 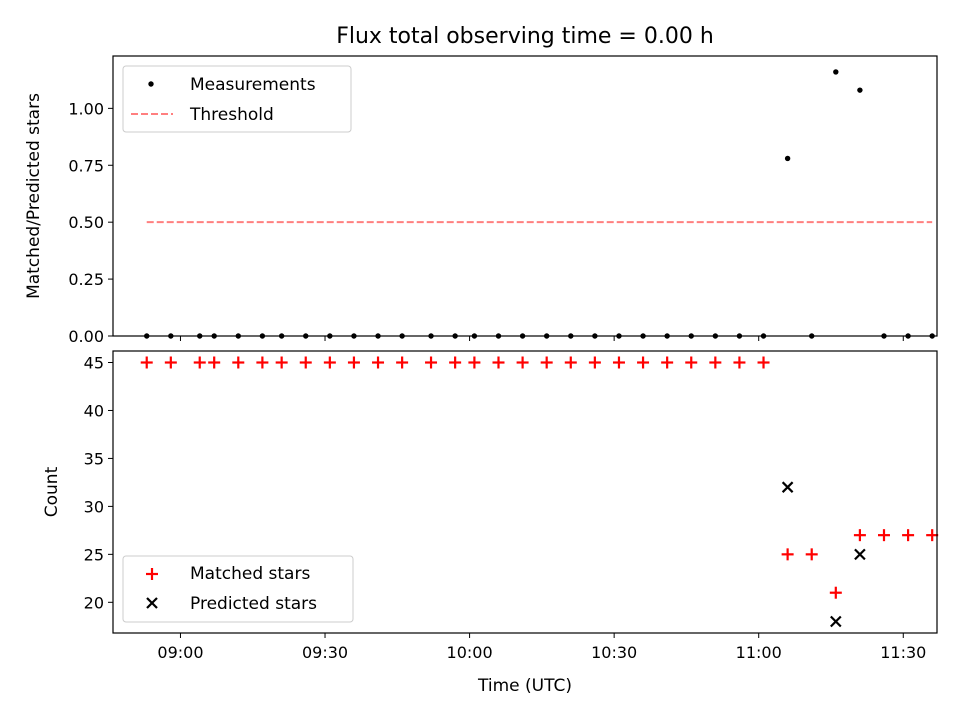 I want to click on bottom-xtick-label: 10:00, so click(x=470, y=652).